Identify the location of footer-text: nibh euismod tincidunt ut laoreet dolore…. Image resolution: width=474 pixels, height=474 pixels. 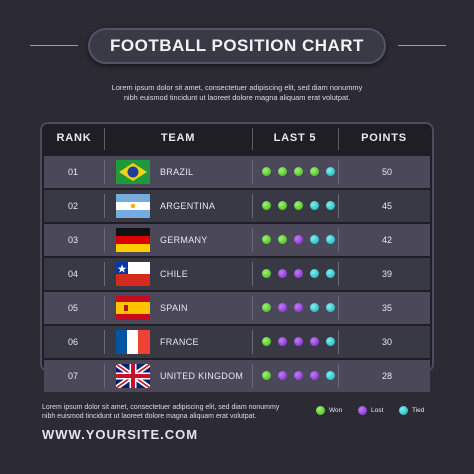
(149, 416).